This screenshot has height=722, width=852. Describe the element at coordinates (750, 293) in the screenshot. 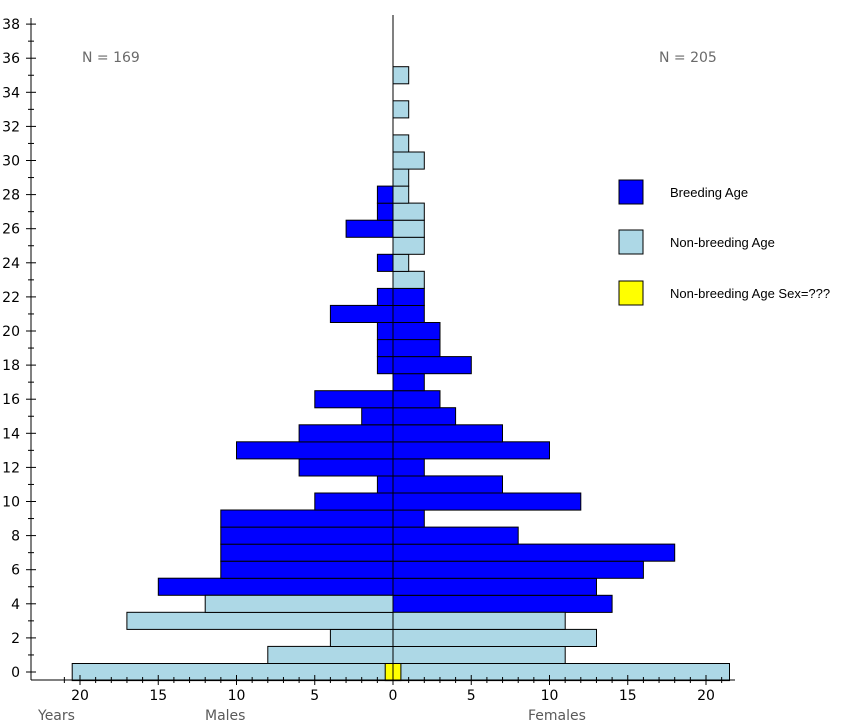

I see `legend-label-unknown-sex: Non-breeding Age Sex=???` at that location.